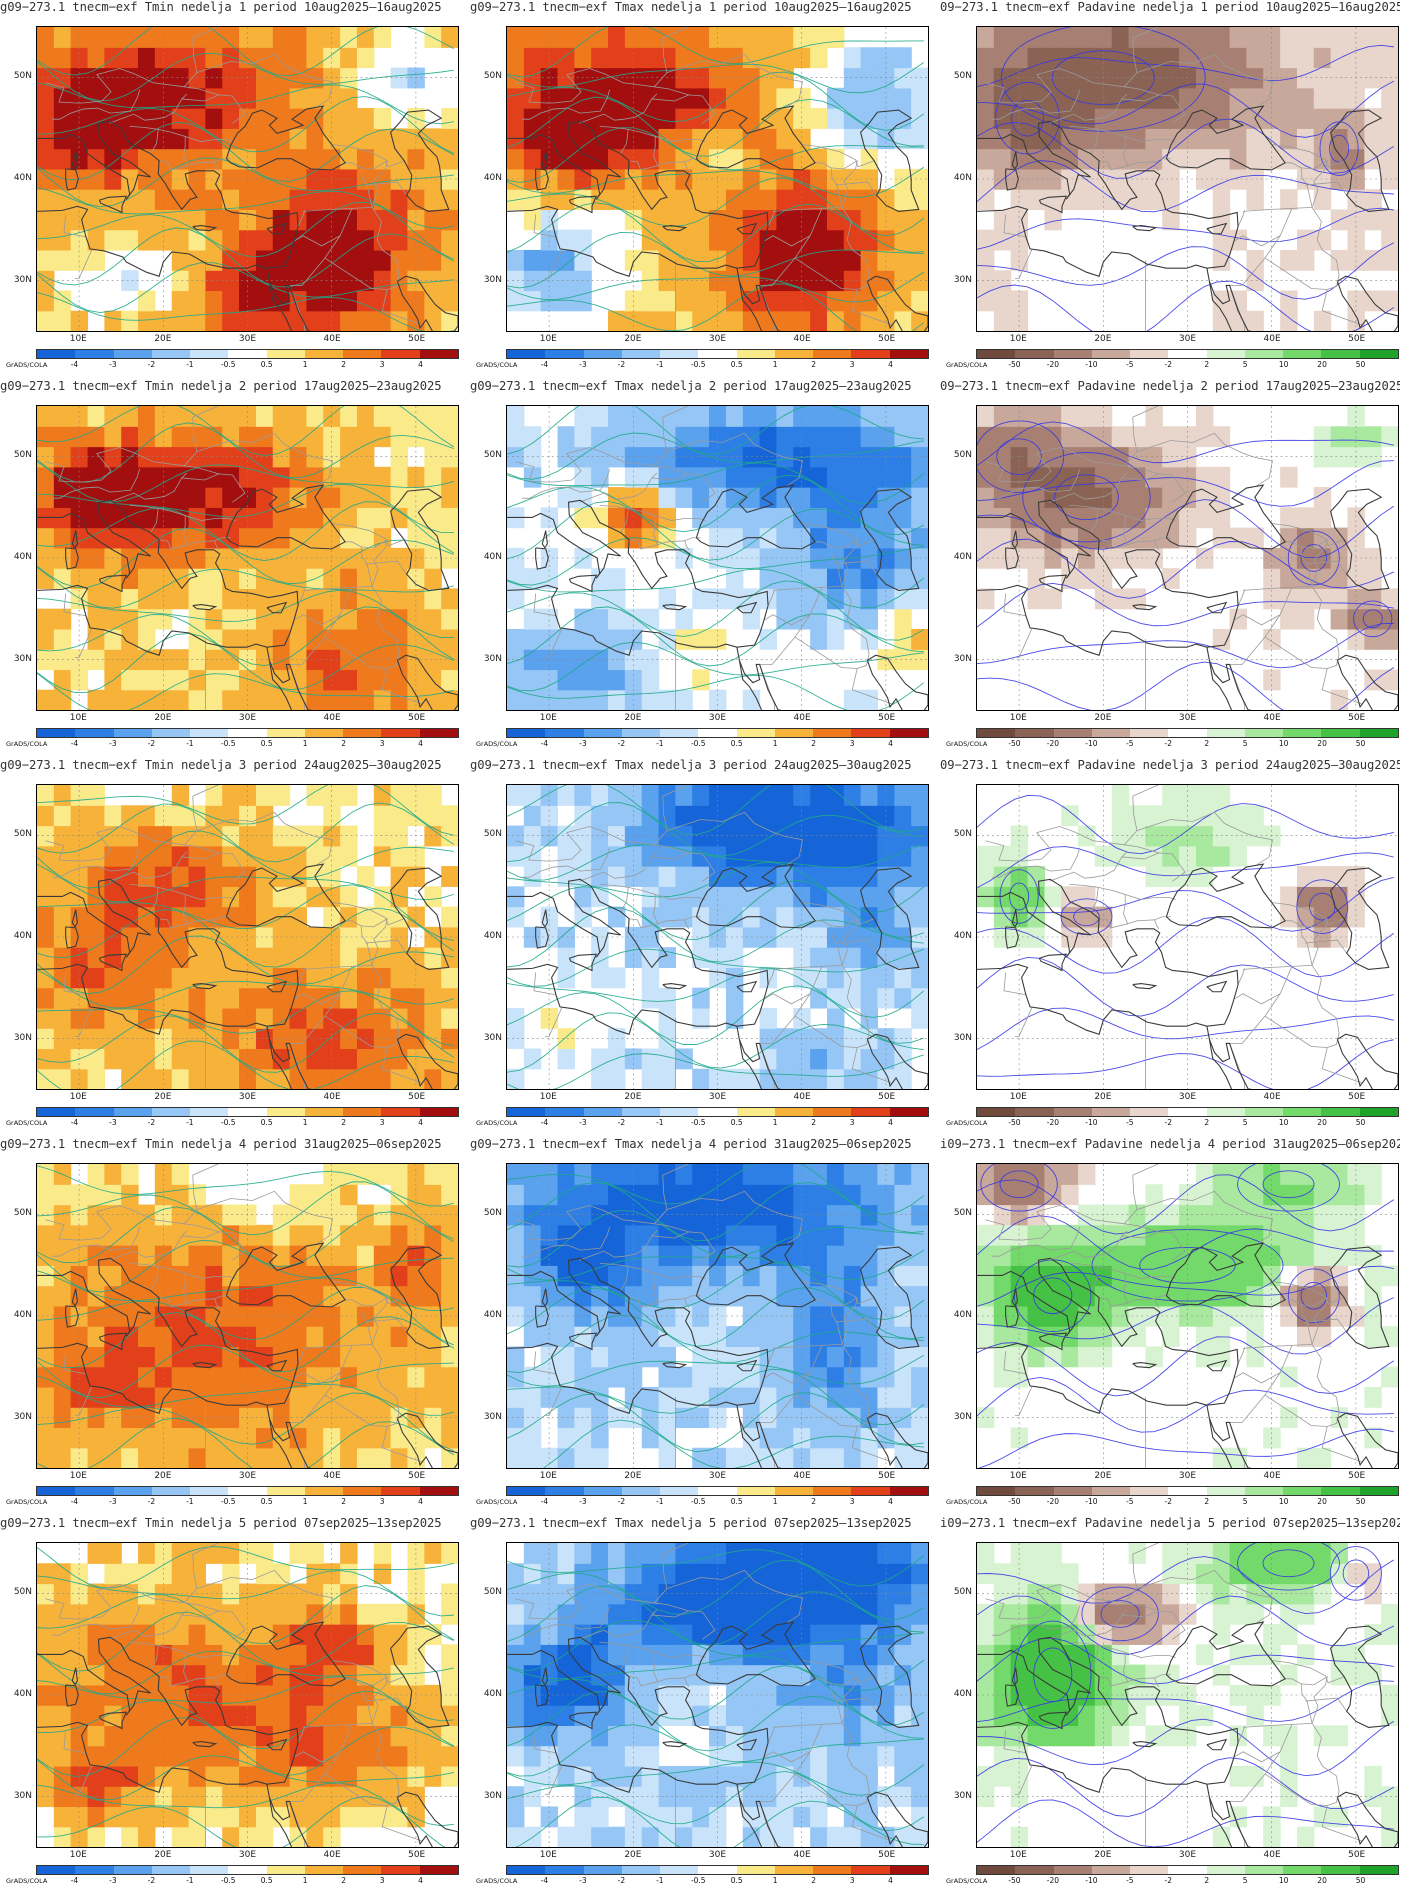 This screenshot has height=1895, width=1425. I want to click on colorbar-tick-label: 3, so click(852, 1122).